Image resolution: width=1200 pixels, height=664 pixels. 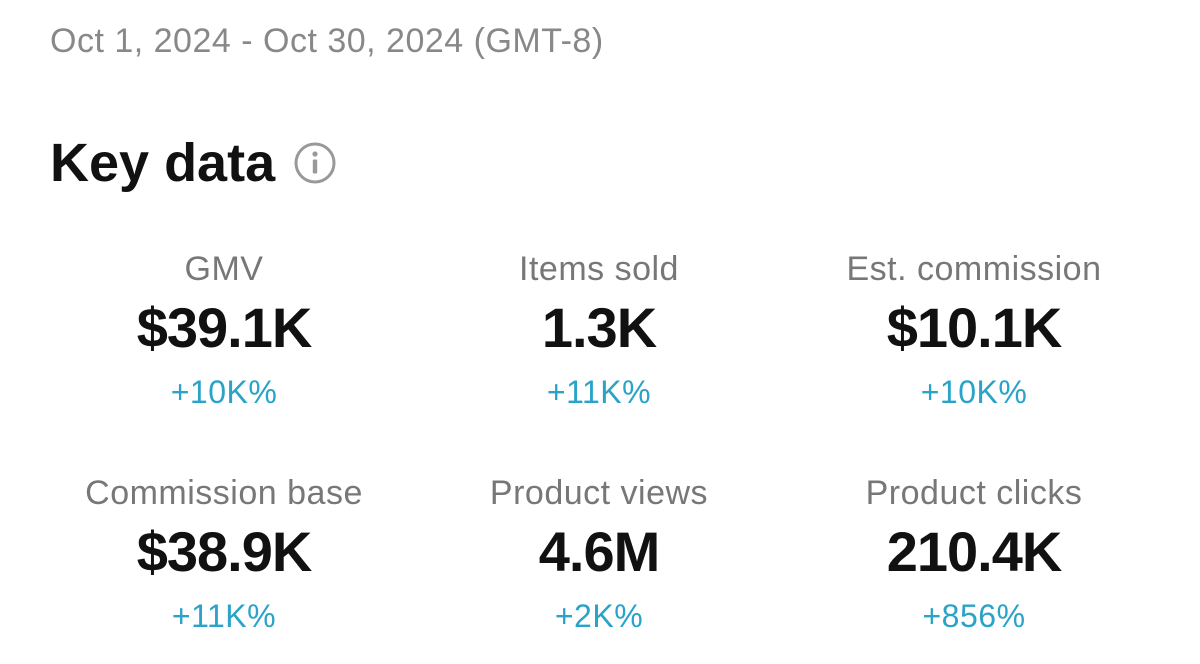 What do you see at coordinates (599, 269) in the screenshot?
I see `metric-label: Items sold` at bounding box center [599, 269].